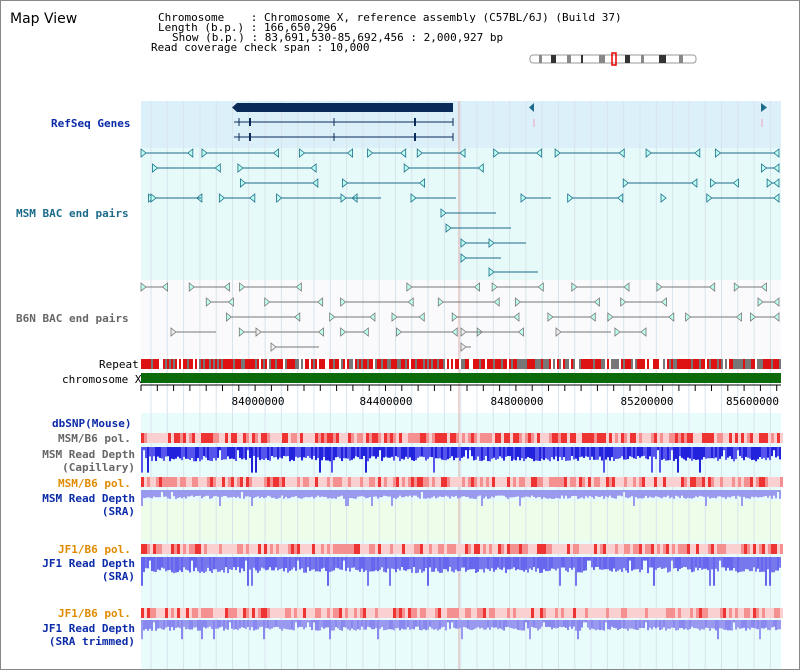 The width and height of the screenshot is (800, 670). What do you see at coordinates (247, 27) in the screenshot?
I see `length-info-line: Length (b.p.) : 166,650,296` at bounding box center [247, 27].